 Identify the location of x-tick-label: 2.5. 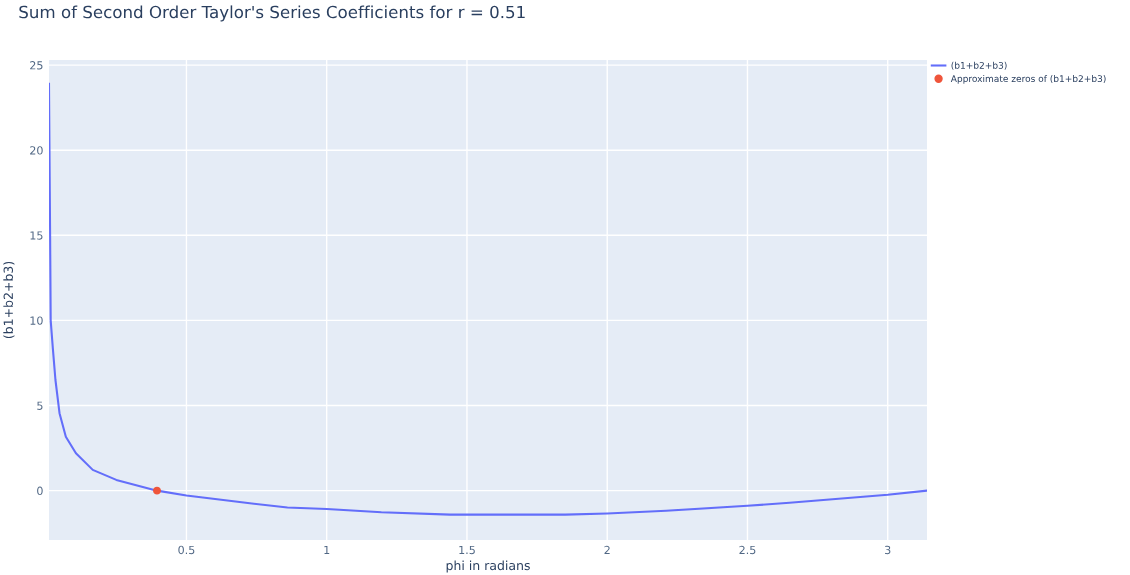
(747, 550).